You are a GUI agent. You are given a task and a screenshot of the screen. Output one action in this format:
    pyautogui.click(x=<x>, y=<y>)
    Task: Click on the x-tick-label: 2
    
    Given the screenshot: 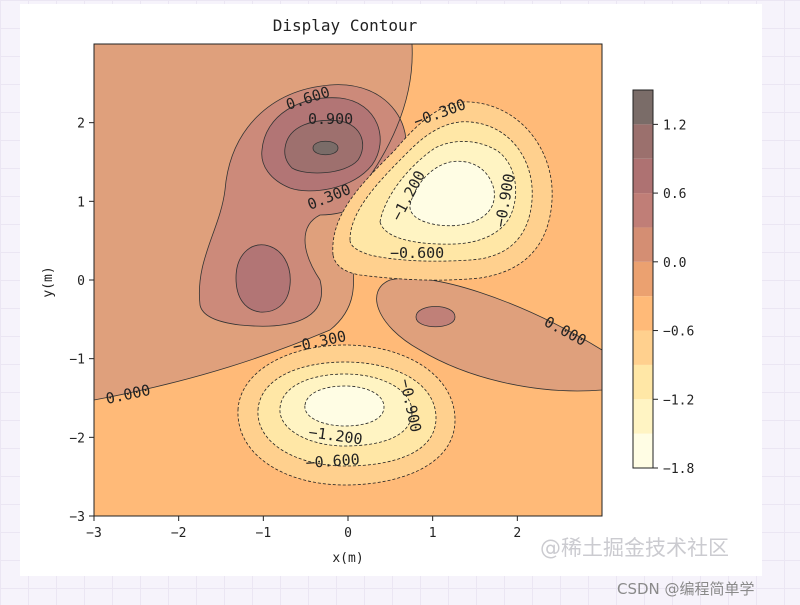 What is the action you would take?
    pyautogui.click(x=517, y=533)
    